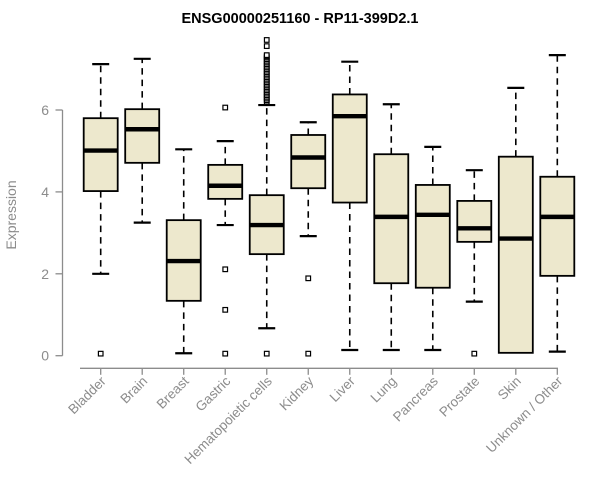  Describe the element at coordinates (142, 136) in the screenshot. I see `box-Brain` at that location.